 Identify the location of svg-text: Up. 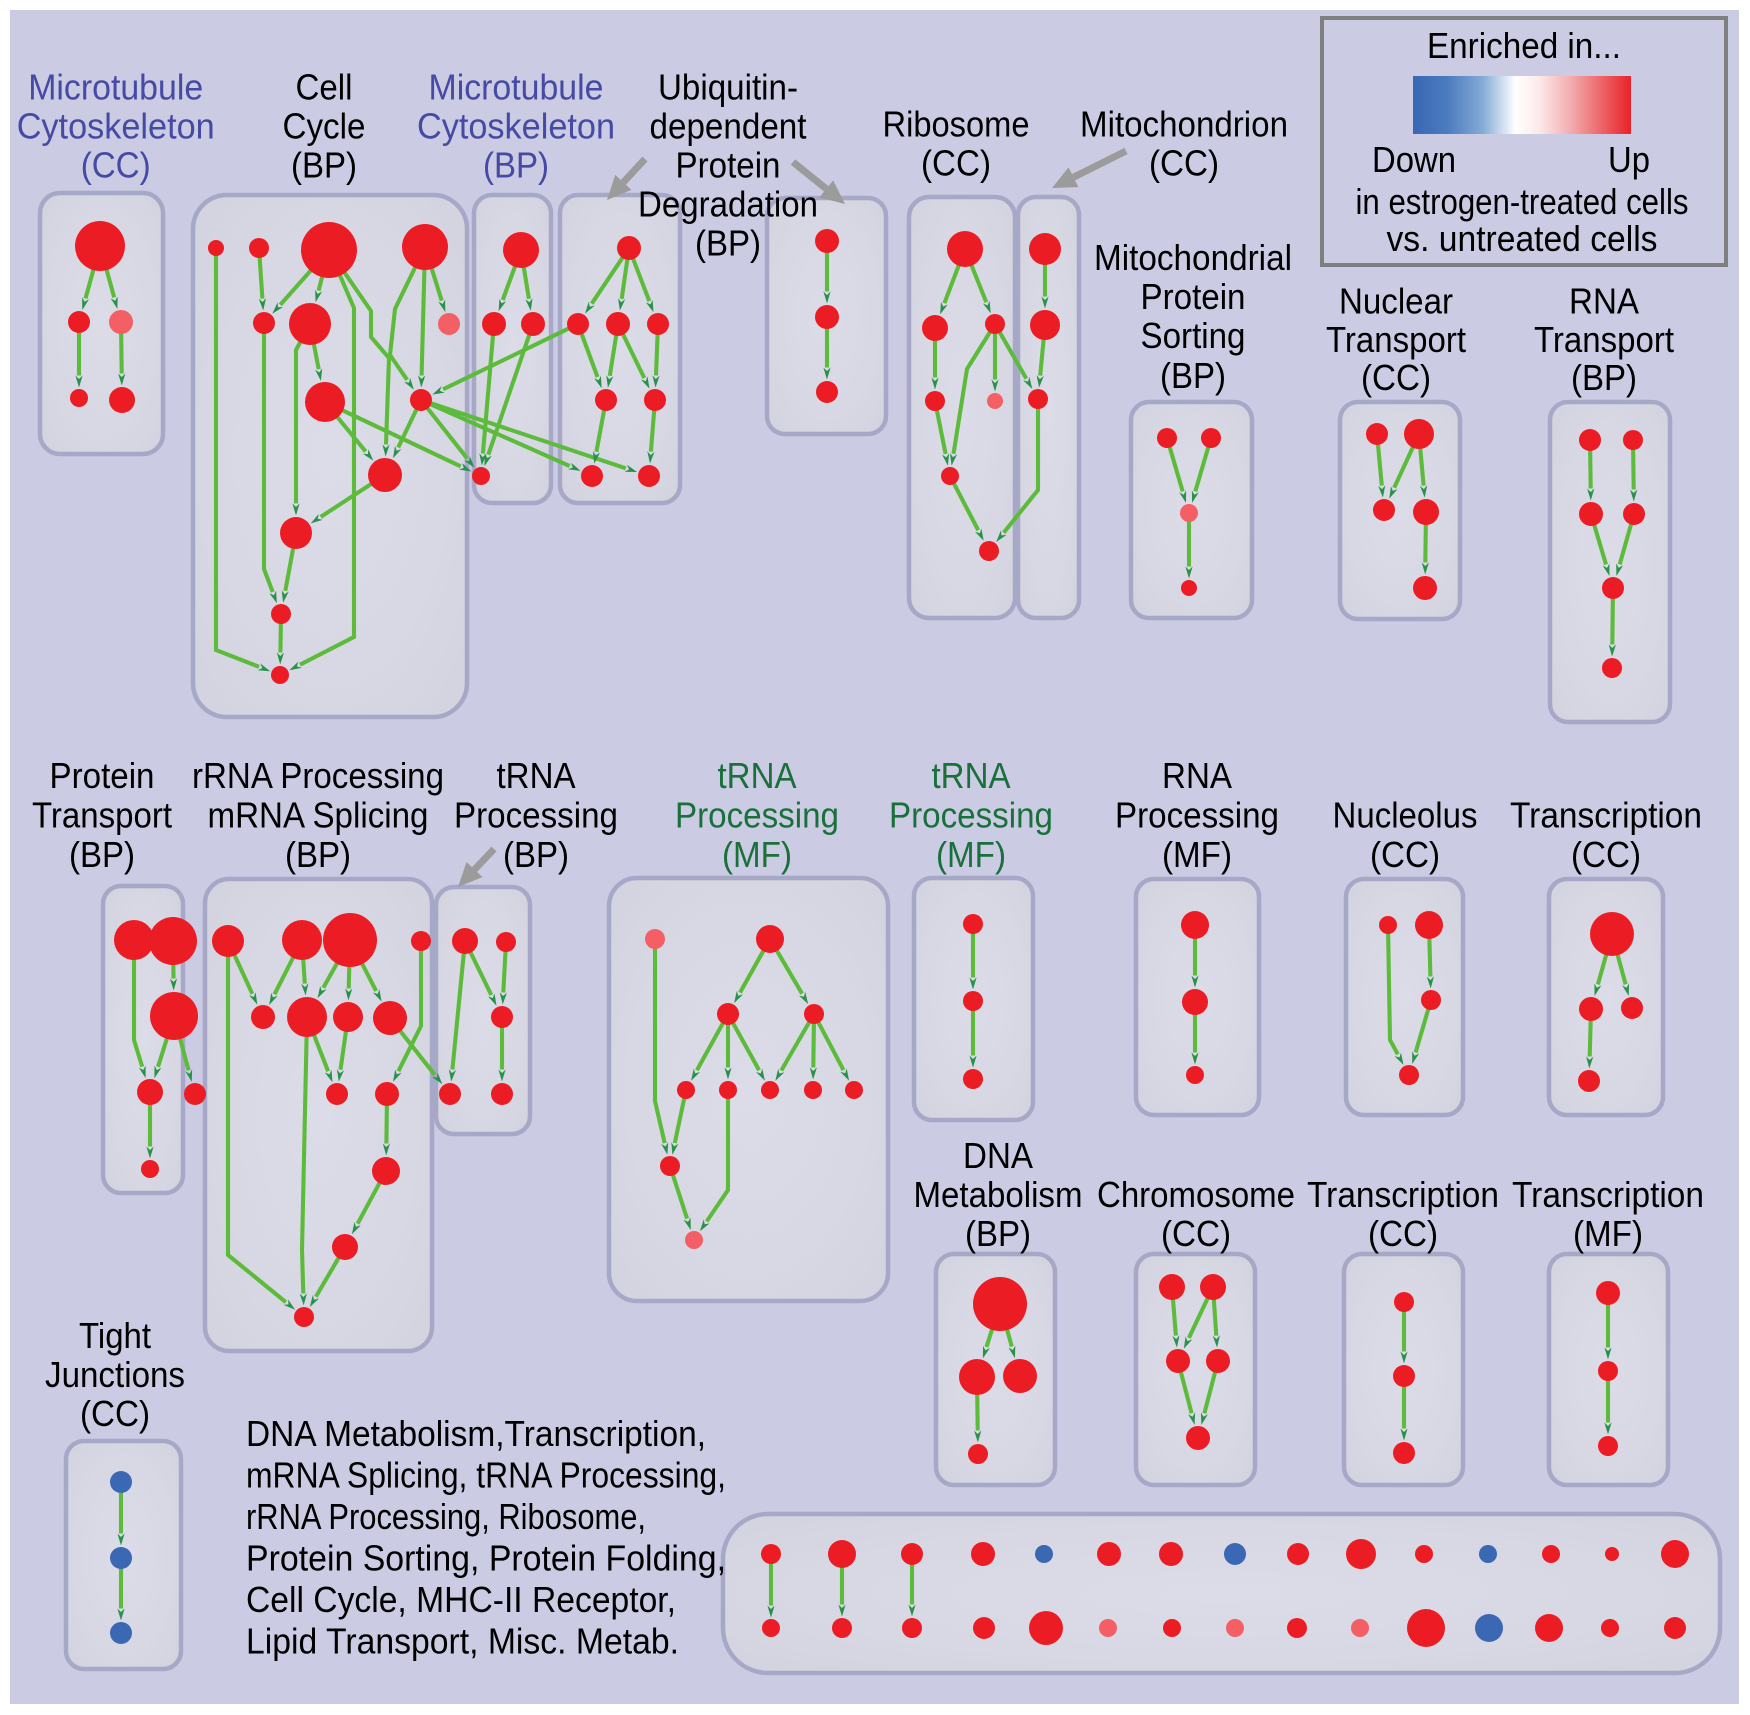
(1629, 159).